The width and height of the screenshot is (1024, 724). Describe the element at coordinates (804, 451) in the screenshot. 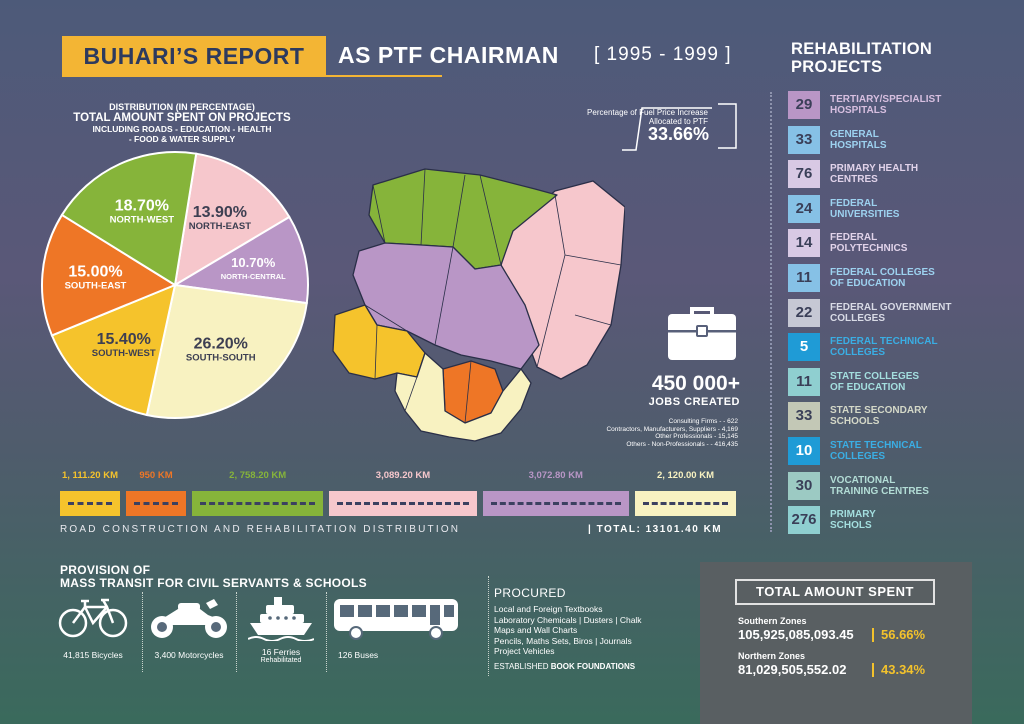

I see `rehab-item-count: 10` at that location.